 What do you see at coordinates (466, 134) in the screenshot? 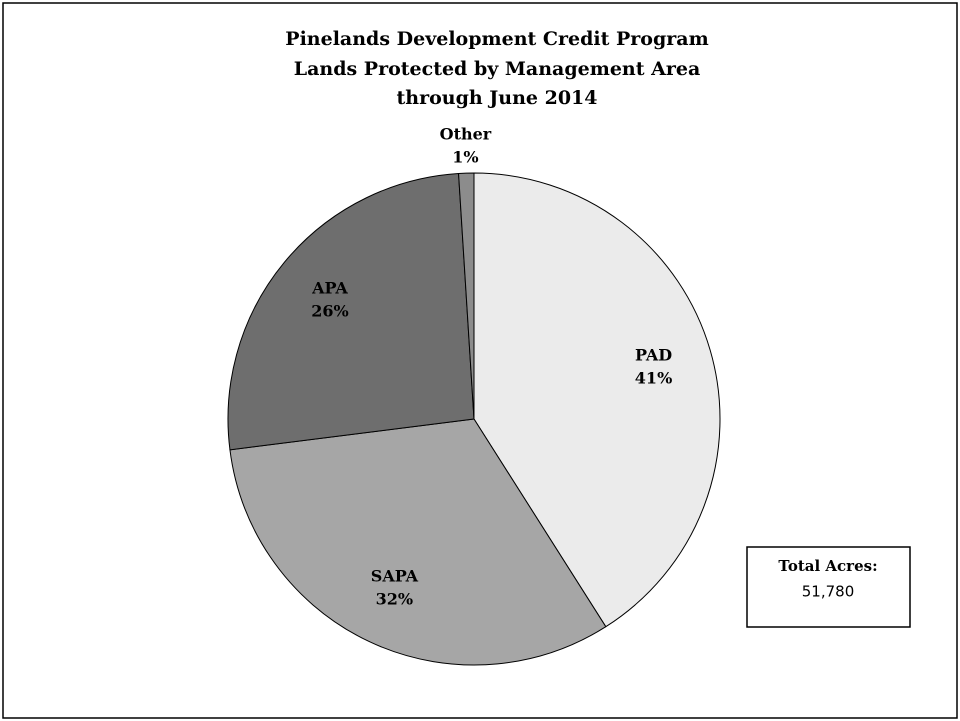
I see `slice-label: Other` at bounding box center [466, 134].